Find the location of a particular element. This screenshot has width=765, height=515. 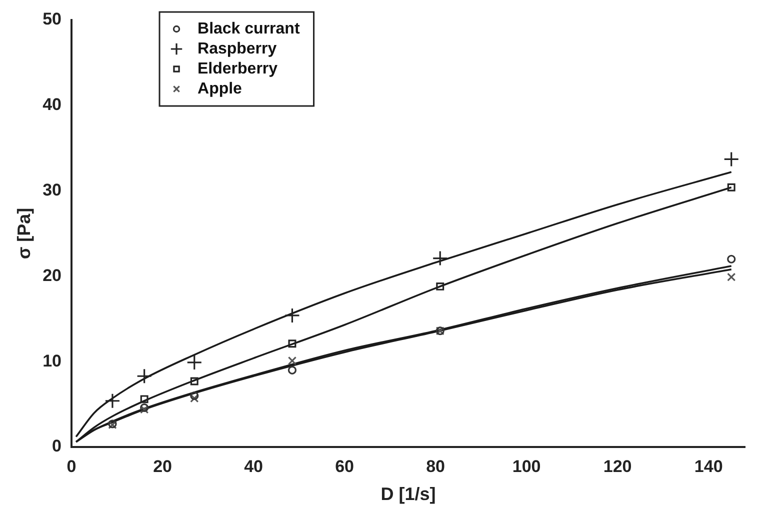

y-tick-label: 20 is located at coordinates (52, 275).